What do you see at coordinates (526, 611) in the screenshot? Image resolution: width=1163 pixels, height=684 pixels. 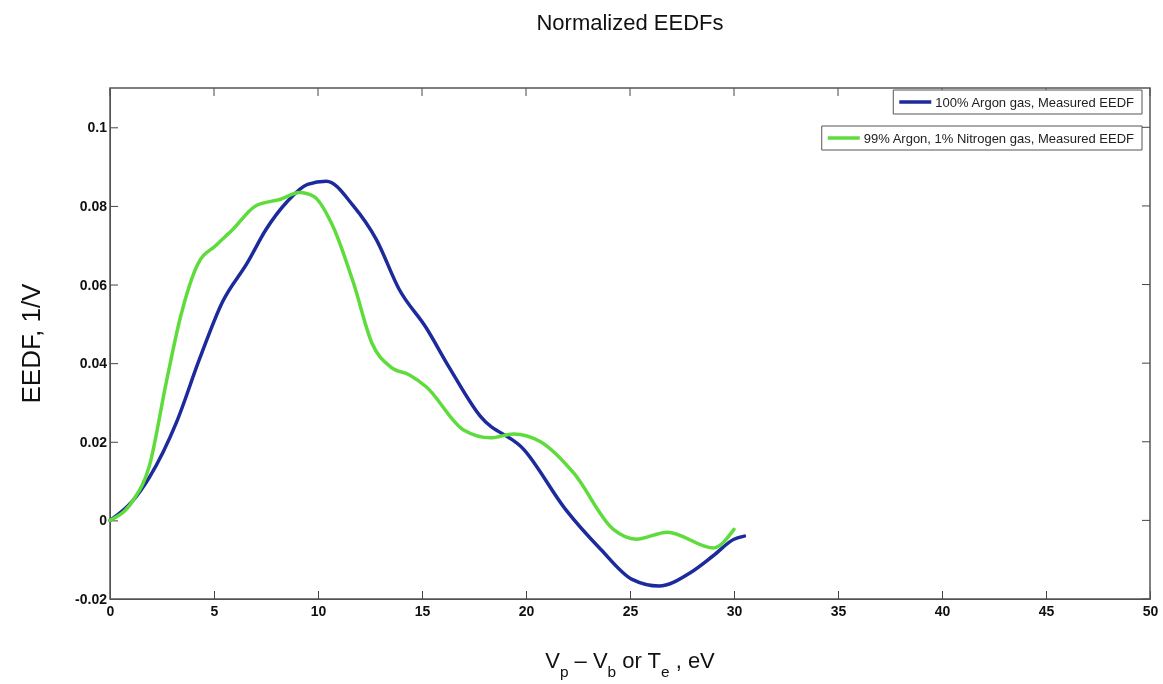 I see `x-tick-label: 20` at bounding box center [526, 611].